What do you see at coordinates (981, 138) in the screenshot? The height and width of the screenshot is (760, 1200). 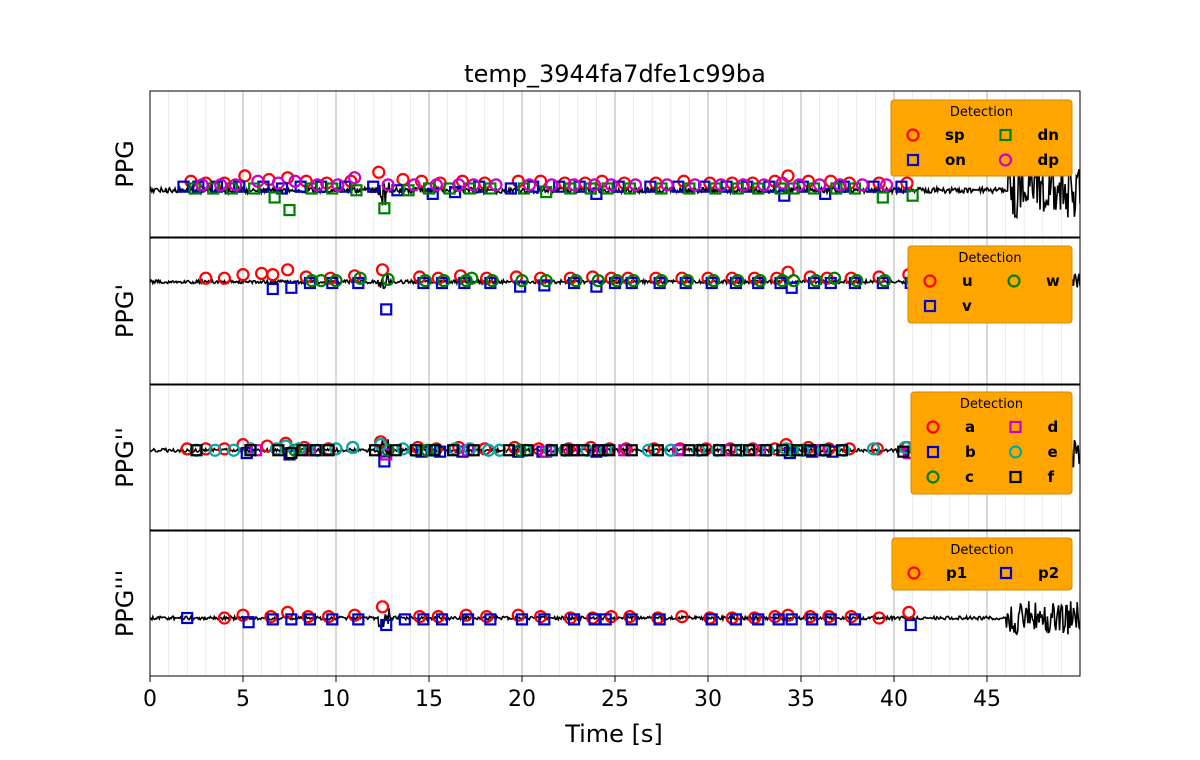 I see `legend: Detection sp on dn dp` at bounding box center [981, 138].